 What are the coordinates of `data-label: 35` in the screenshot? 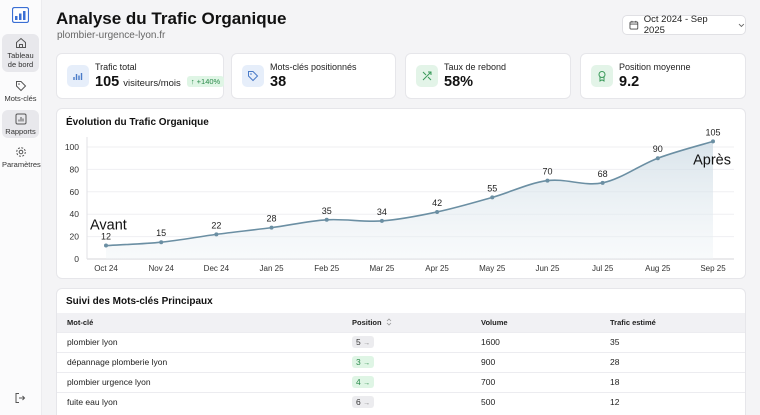 It's located at (327, 211).